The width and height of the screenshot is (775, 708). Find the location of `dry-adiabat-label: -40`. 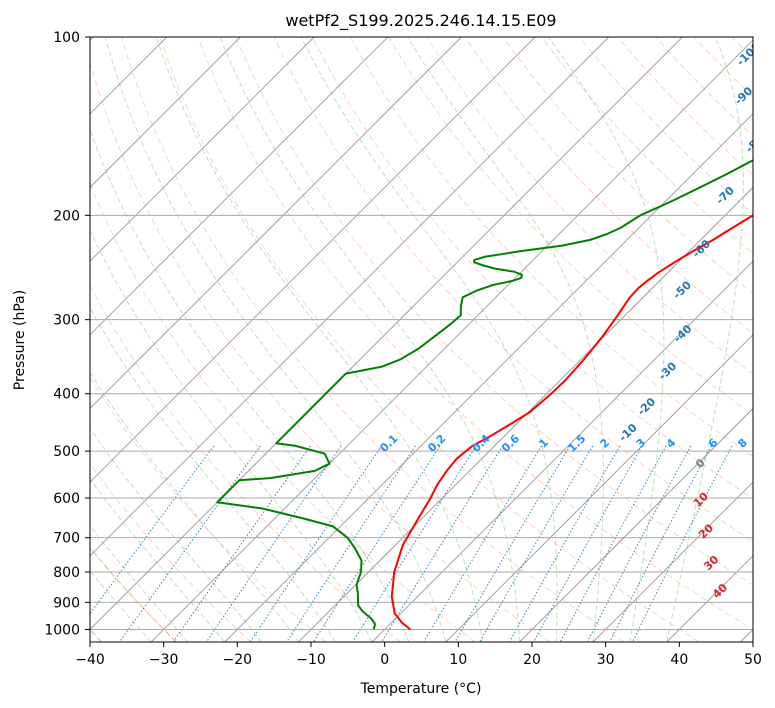

dry-adiabat-label: -40 is located at coordinates (683, 333).